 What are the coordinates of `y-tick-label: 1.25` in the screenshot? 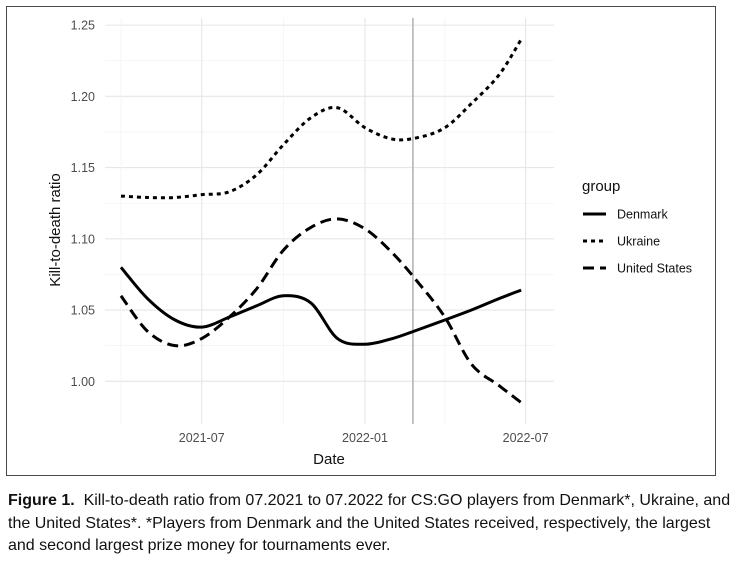 It's located at (83, 26).